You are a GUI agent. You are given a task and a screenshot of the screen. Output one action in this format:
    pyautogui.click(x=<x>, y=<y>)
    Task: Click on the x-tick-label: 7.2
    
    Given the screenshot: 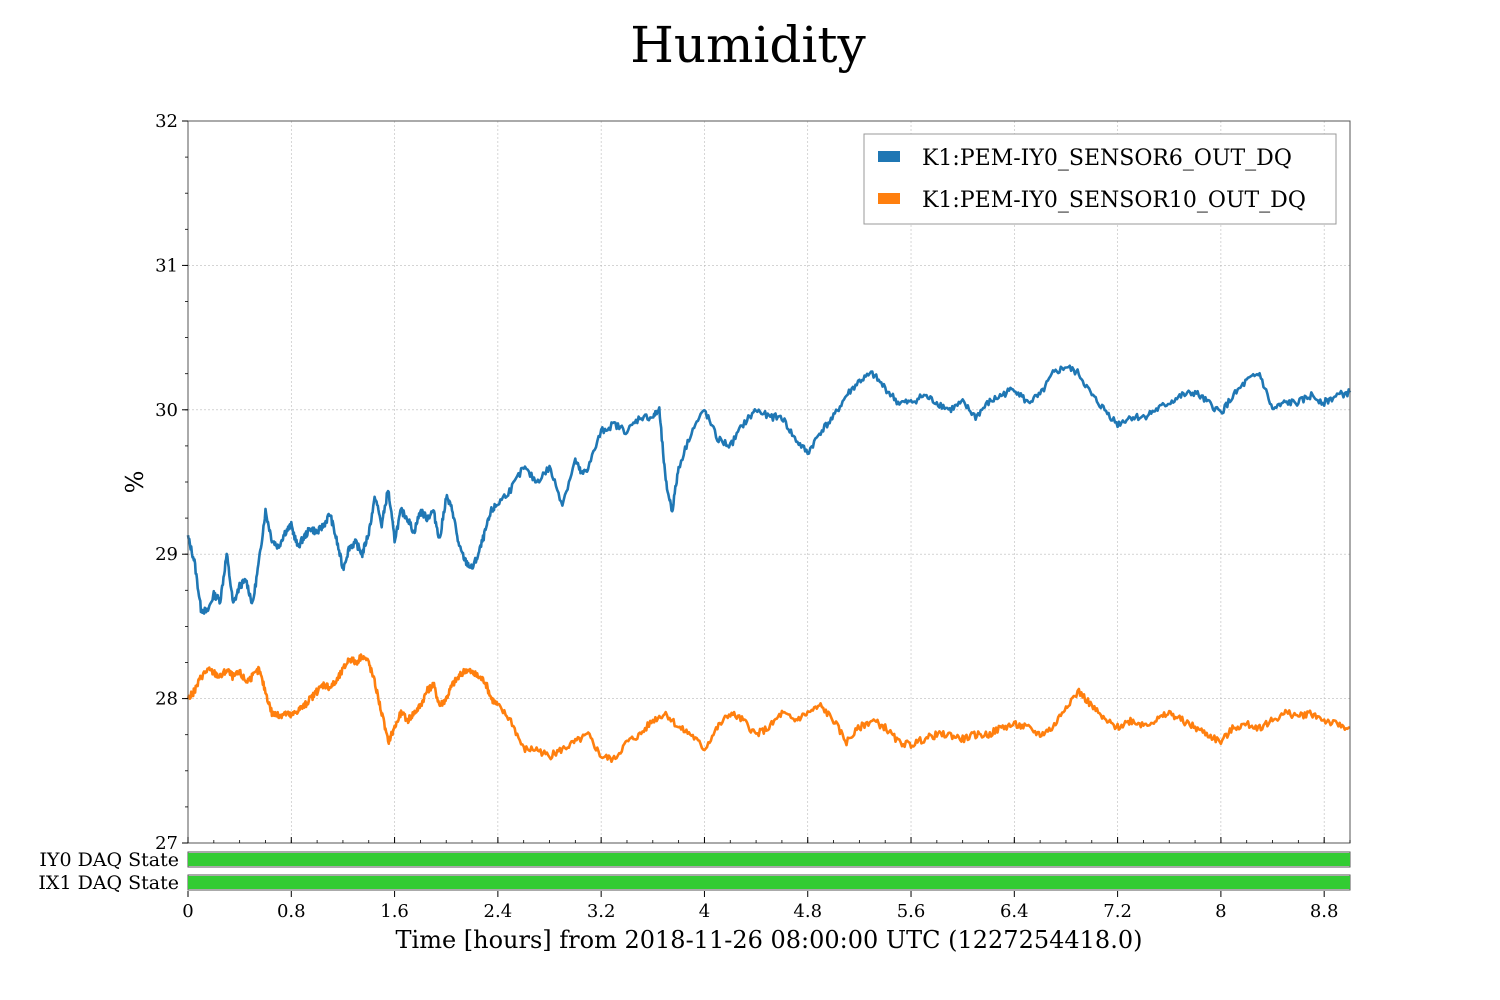 What is the action you would take?
    pyautogui.click(x=1117, y=911)
    